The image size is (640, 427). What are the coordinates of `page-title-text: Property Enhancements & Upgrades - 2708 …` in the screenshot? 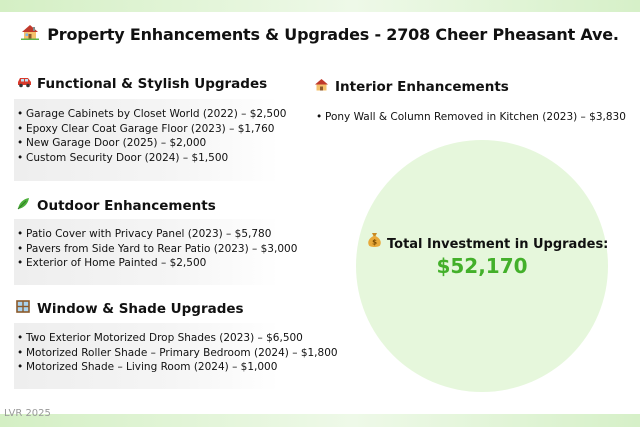 It's located at (333, 34).